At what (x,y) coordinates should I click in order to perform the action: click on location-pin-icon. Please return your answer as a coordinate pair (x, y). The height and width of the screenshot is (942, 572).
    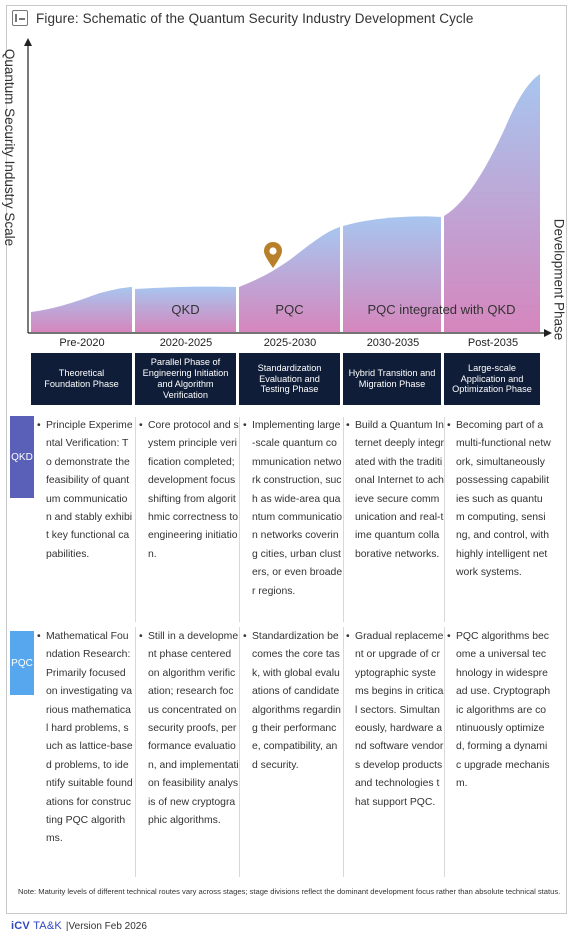
    Looking at the image, I should click on (273, 255).